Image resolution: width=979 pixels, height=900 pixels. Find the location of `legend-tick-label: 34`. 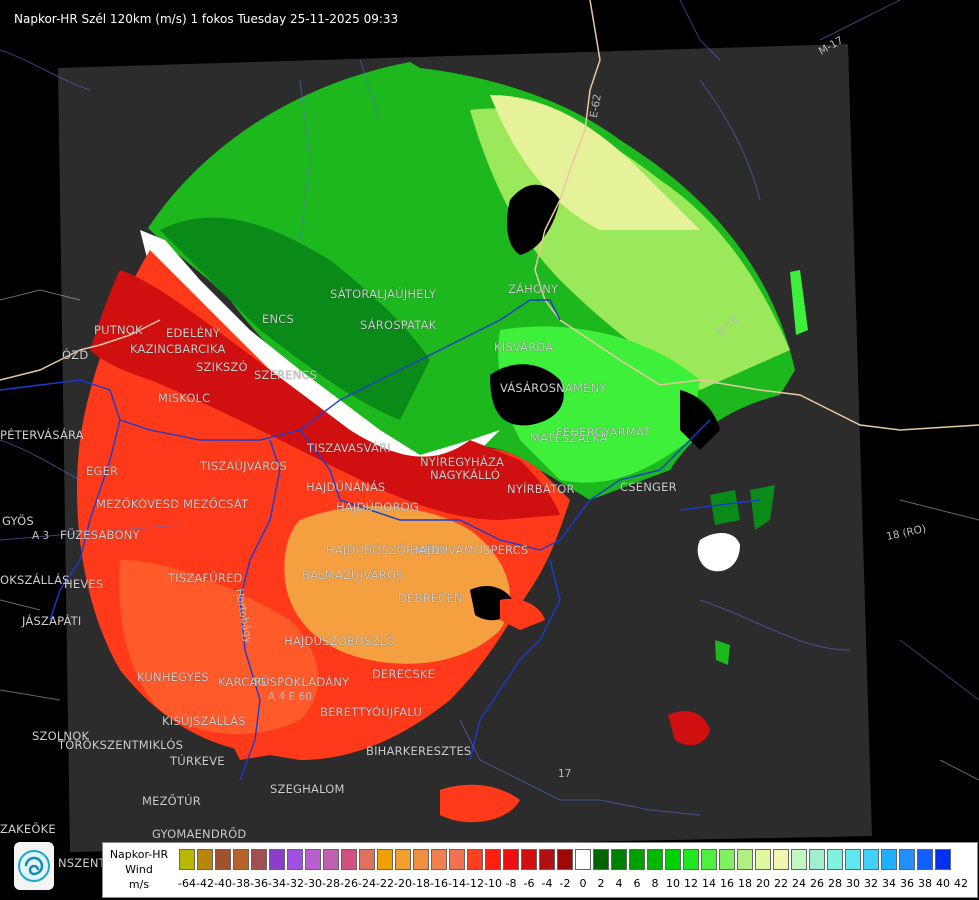

legend-tick-label: 34 is located at coordinates (889, 883).